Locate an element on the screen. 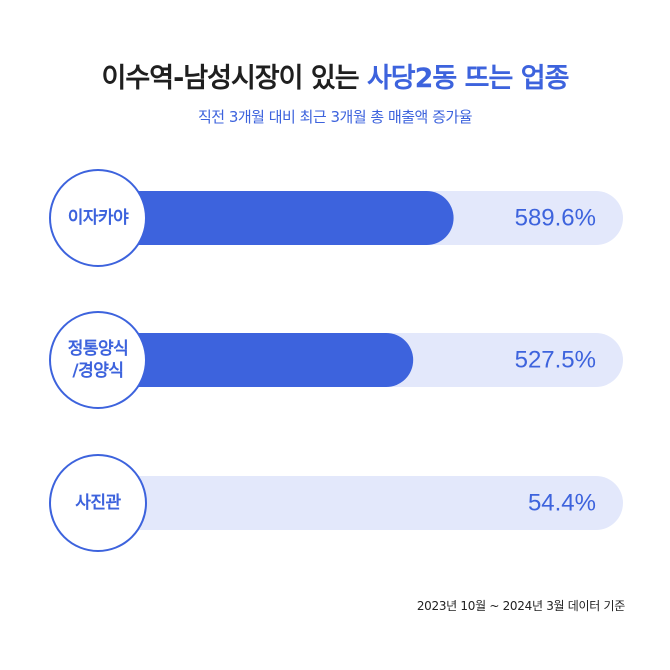  chart-title: 이수역-남성시장이 있는 사당2동 뜨는 업종 is located at coordinates (335, 75).